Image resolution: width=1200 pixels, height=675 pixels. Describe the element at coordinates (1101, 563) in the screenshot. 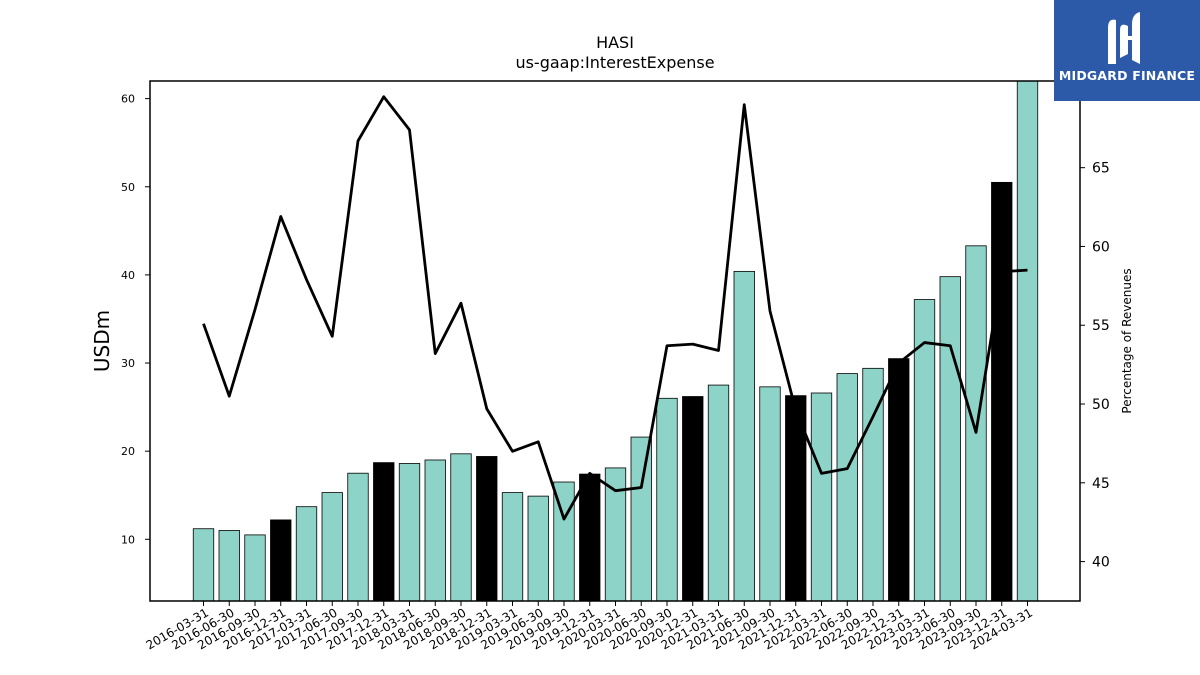

I see `y-tick-label-right: 40` at that location.